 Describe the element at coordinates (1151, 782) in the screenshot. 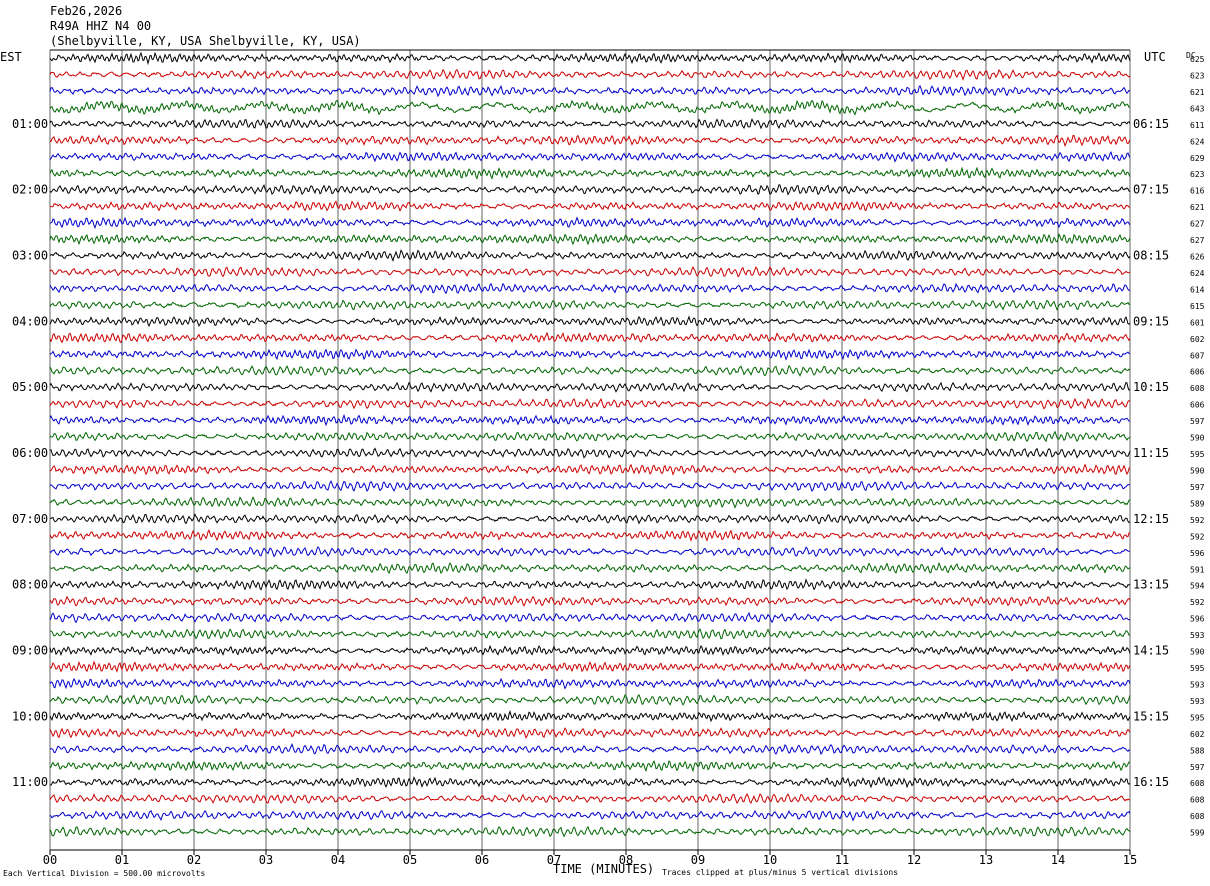

I see `right-hour-label: 16:15` at that location.